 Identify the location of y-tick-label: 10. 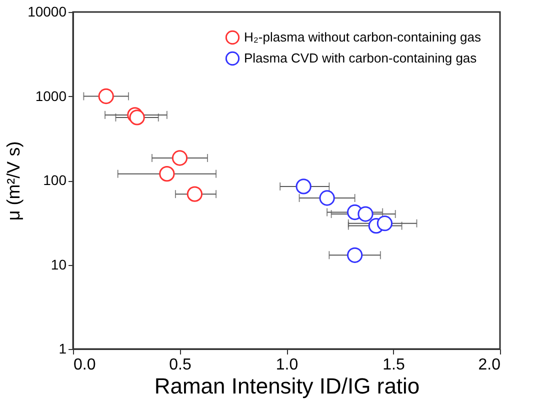
(58, 264).